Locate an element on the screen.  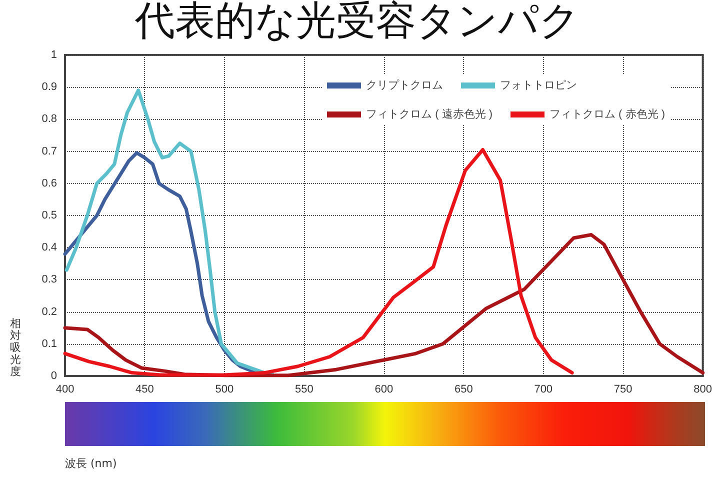
y-tick-label: 0.9 is located at coordinates (49, 87).